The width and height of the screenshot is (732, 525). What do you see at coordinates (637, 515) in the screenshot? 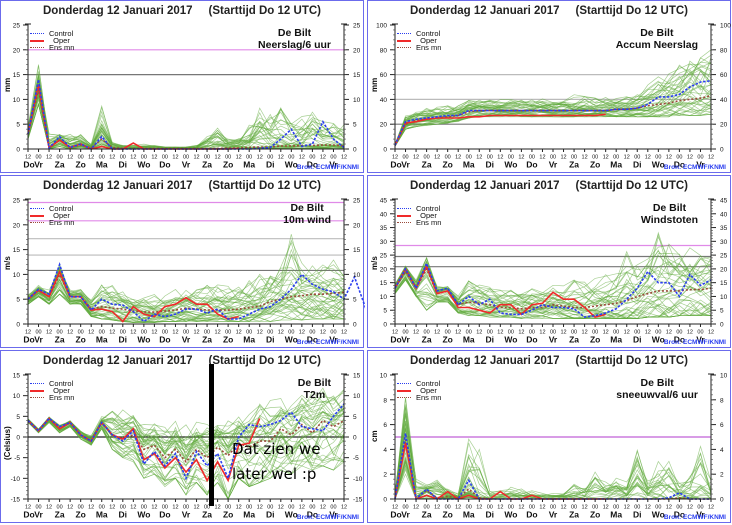
I see `x-day-label: Di` at bounding box center [637, 515].